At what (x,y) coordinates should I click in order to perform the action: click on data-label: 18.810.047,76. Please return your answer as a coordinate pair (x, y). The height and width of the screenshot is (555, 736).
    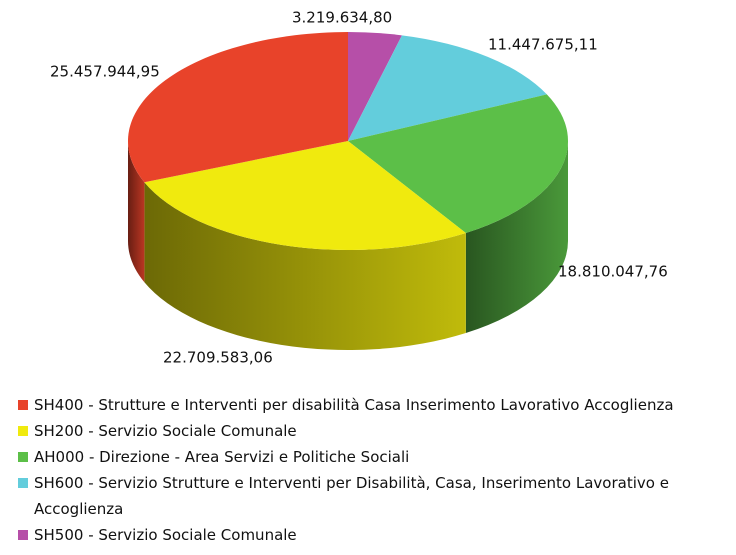
    Looking at the image, I should click on (613, 272).